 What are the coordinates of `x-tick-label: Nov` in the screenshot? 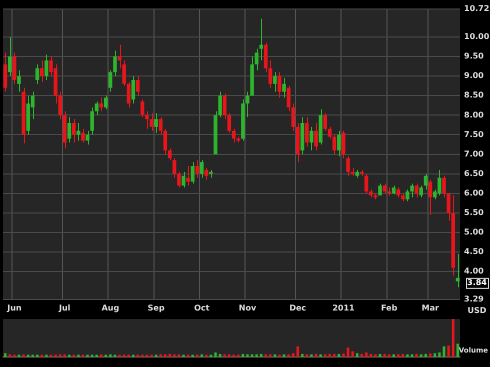 It's located at (247, 307).